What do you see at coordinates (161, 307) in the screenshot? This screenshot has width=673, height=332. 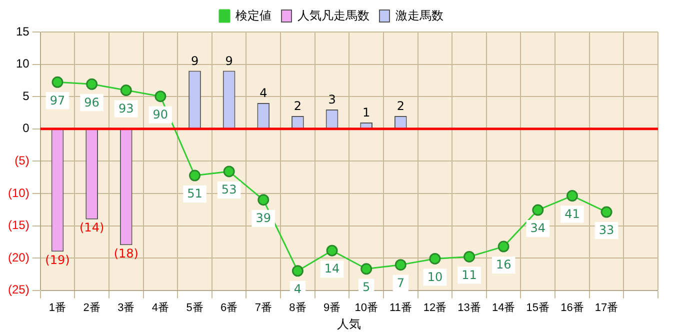 I see `x-tick-label: 4番` at bounding box center [161, 307].